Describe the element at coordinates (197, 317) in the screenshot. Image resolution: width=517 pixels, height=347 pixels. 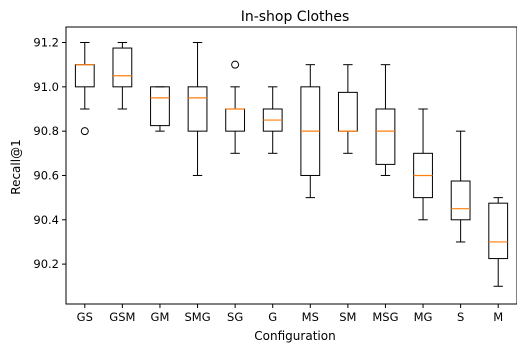
I see `x-tick-label: SMG` at that location.